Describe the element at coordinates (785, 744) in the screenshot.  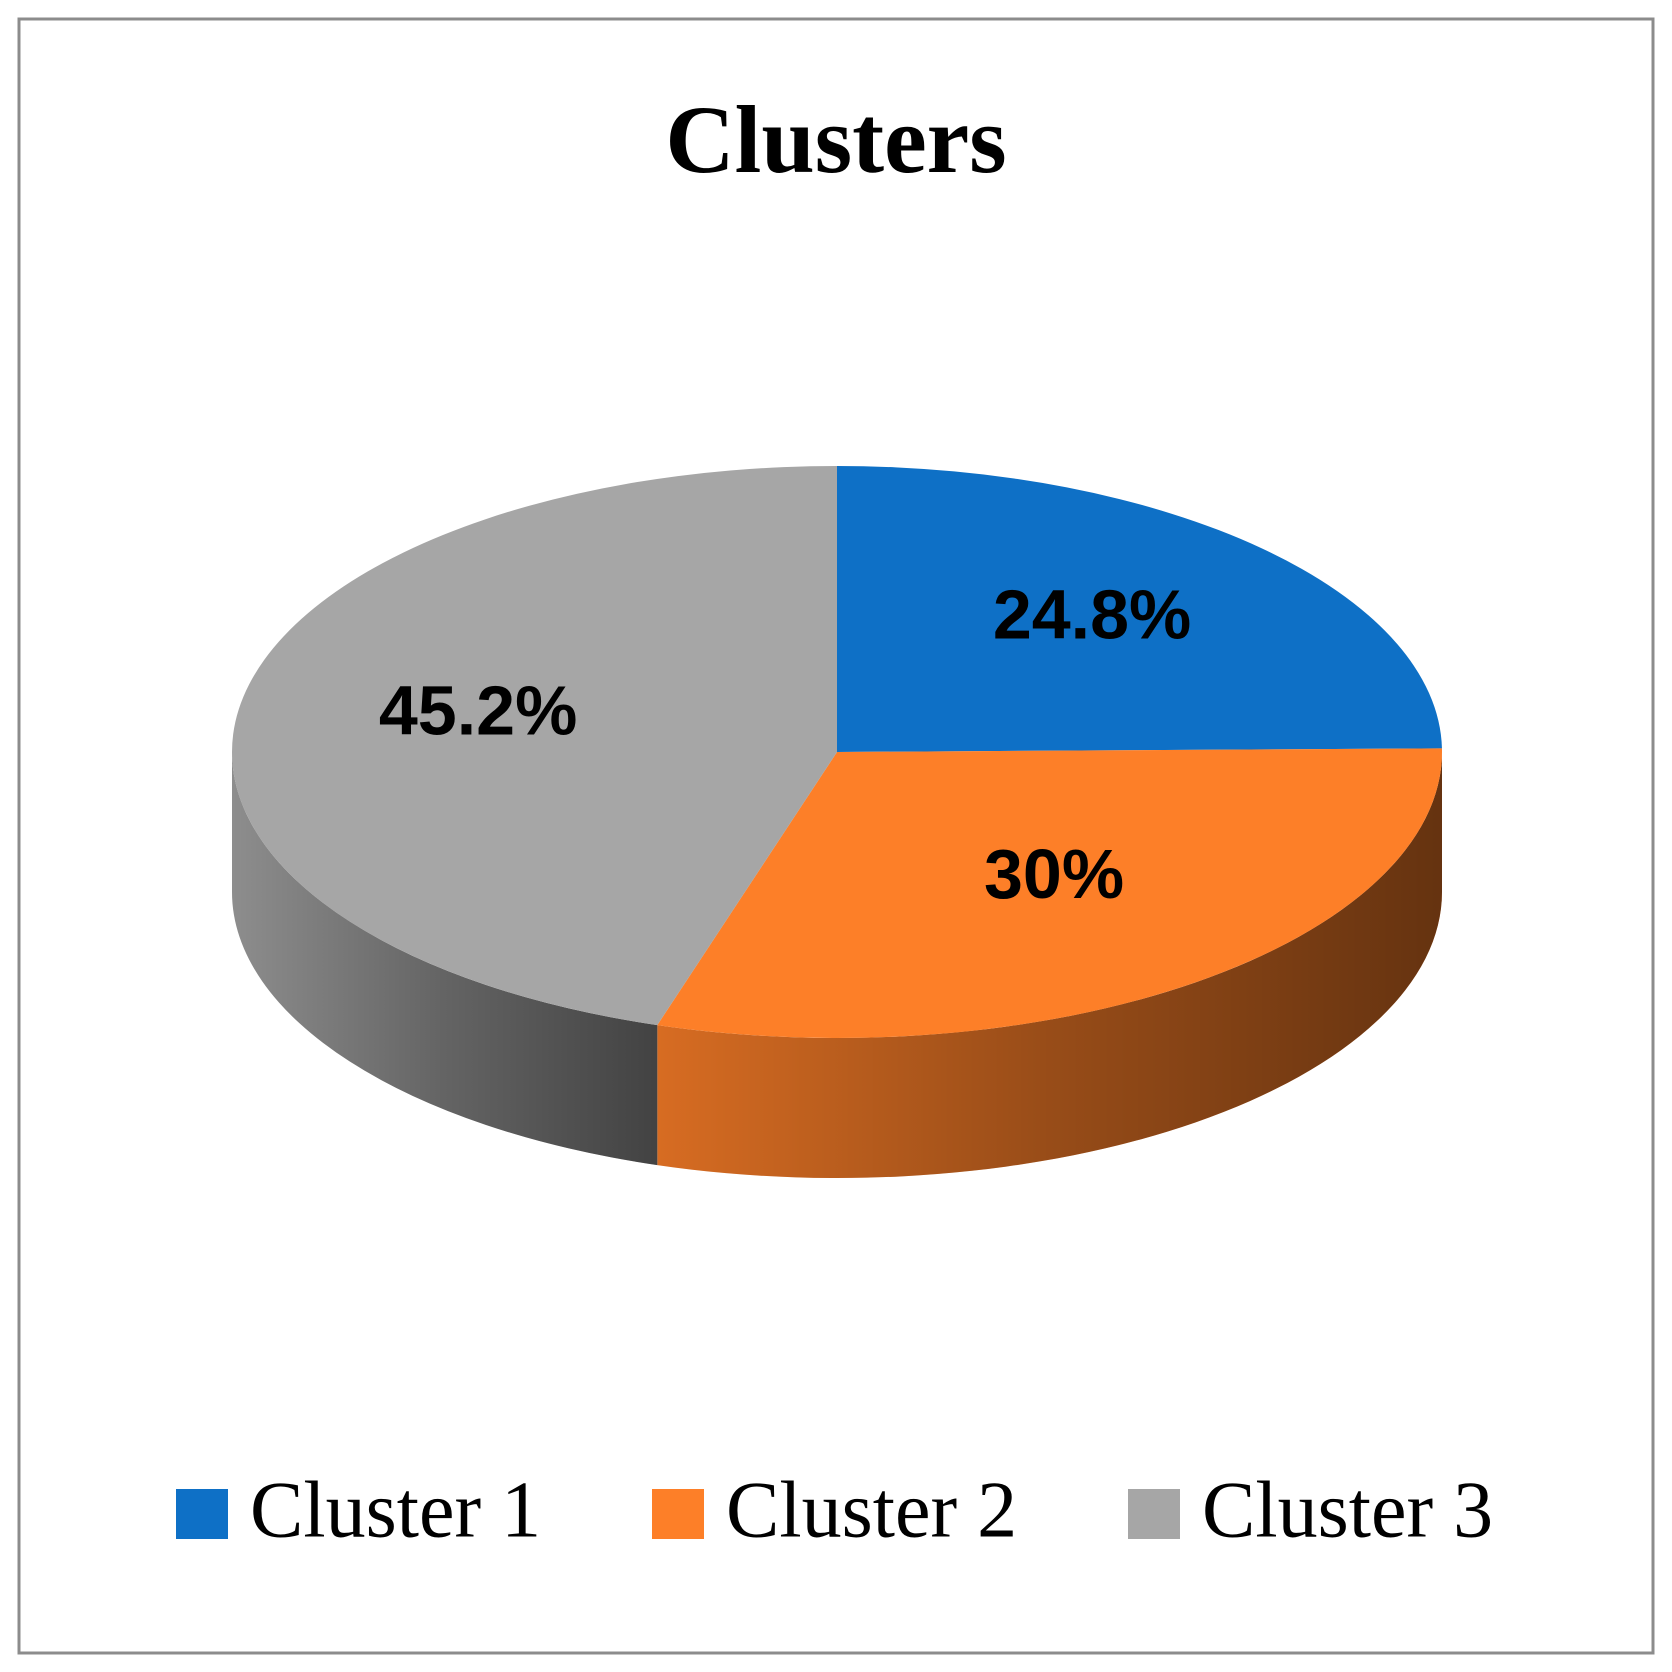
I see `data-labels: 24.8% 30% 45.2%` at that location.